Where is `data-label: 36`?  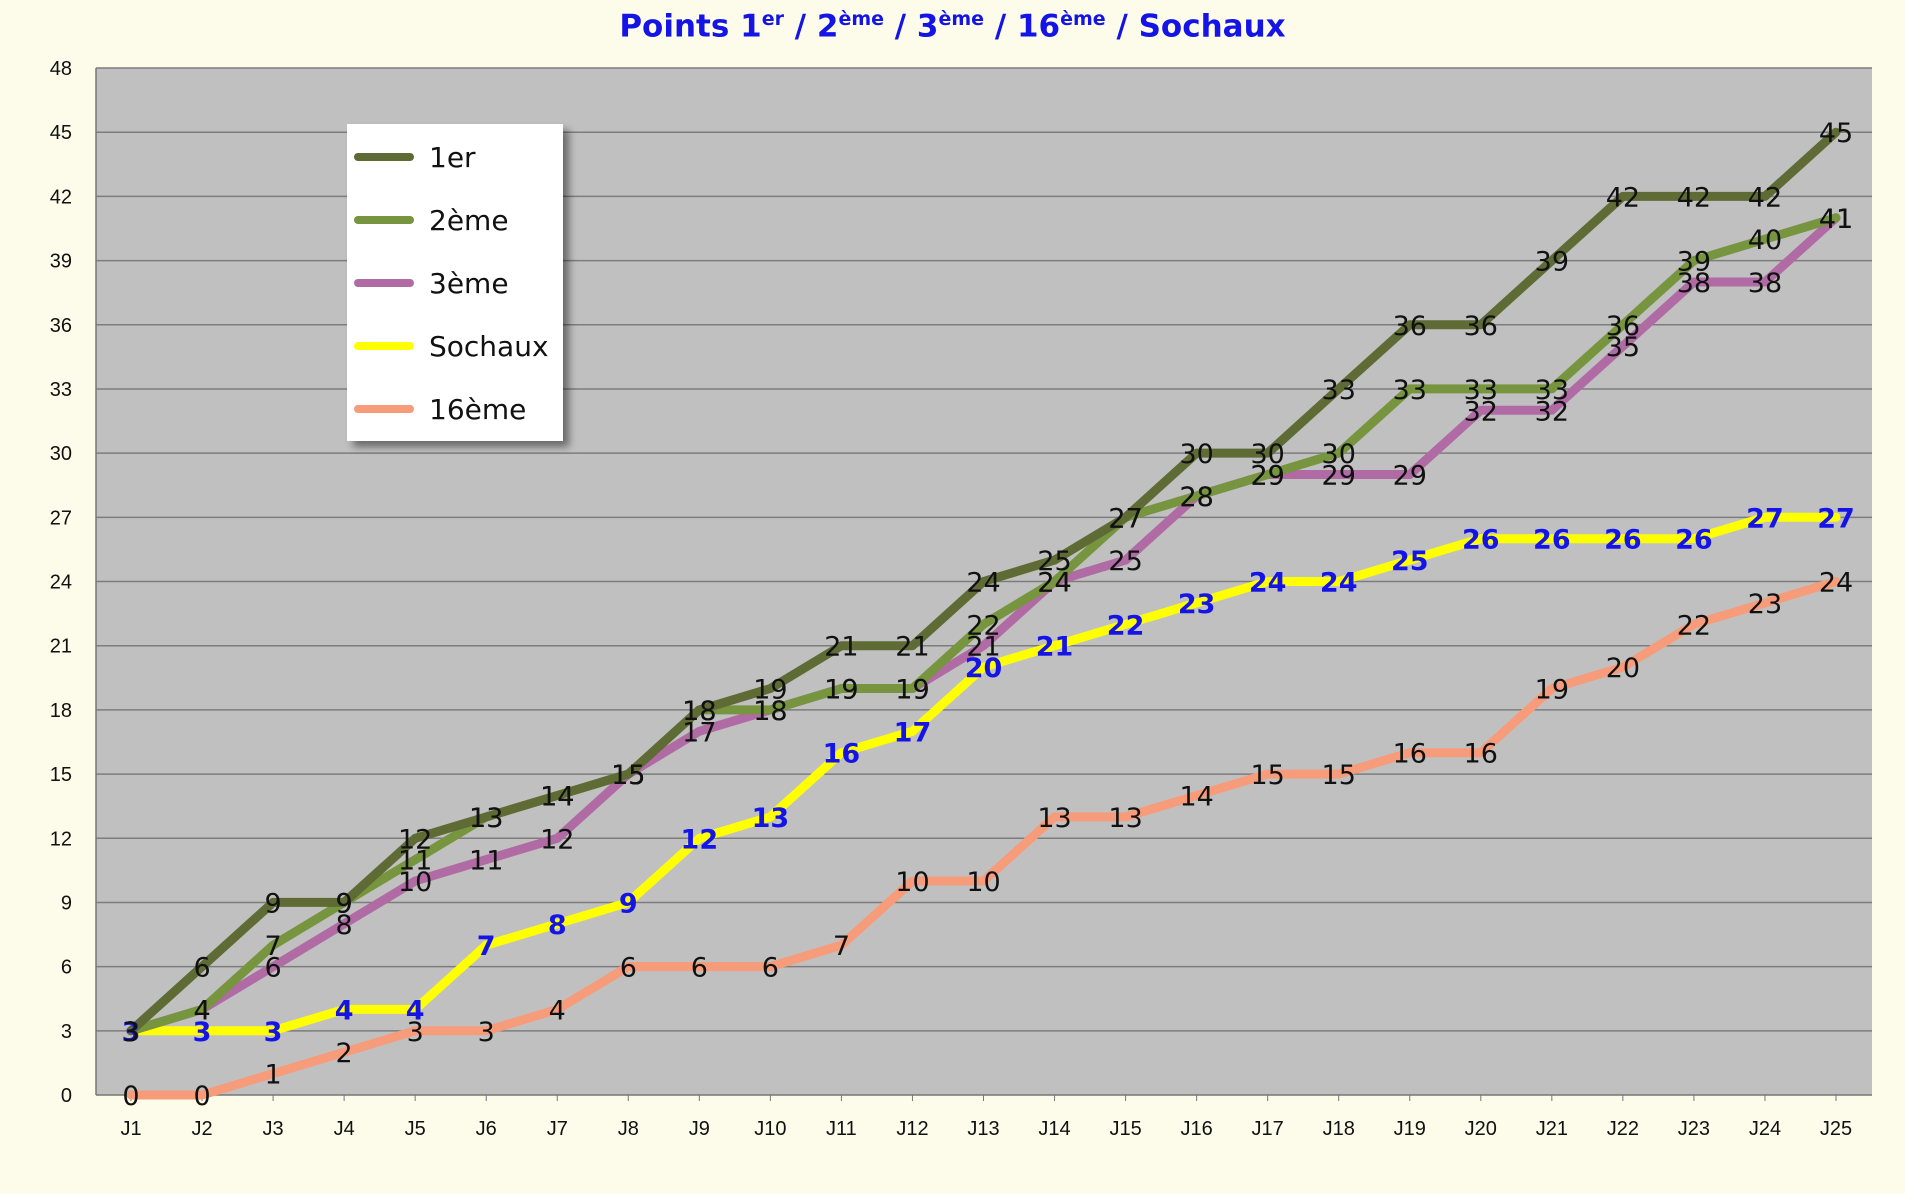 data-label: 36 is located at coordinates (1623, 326).